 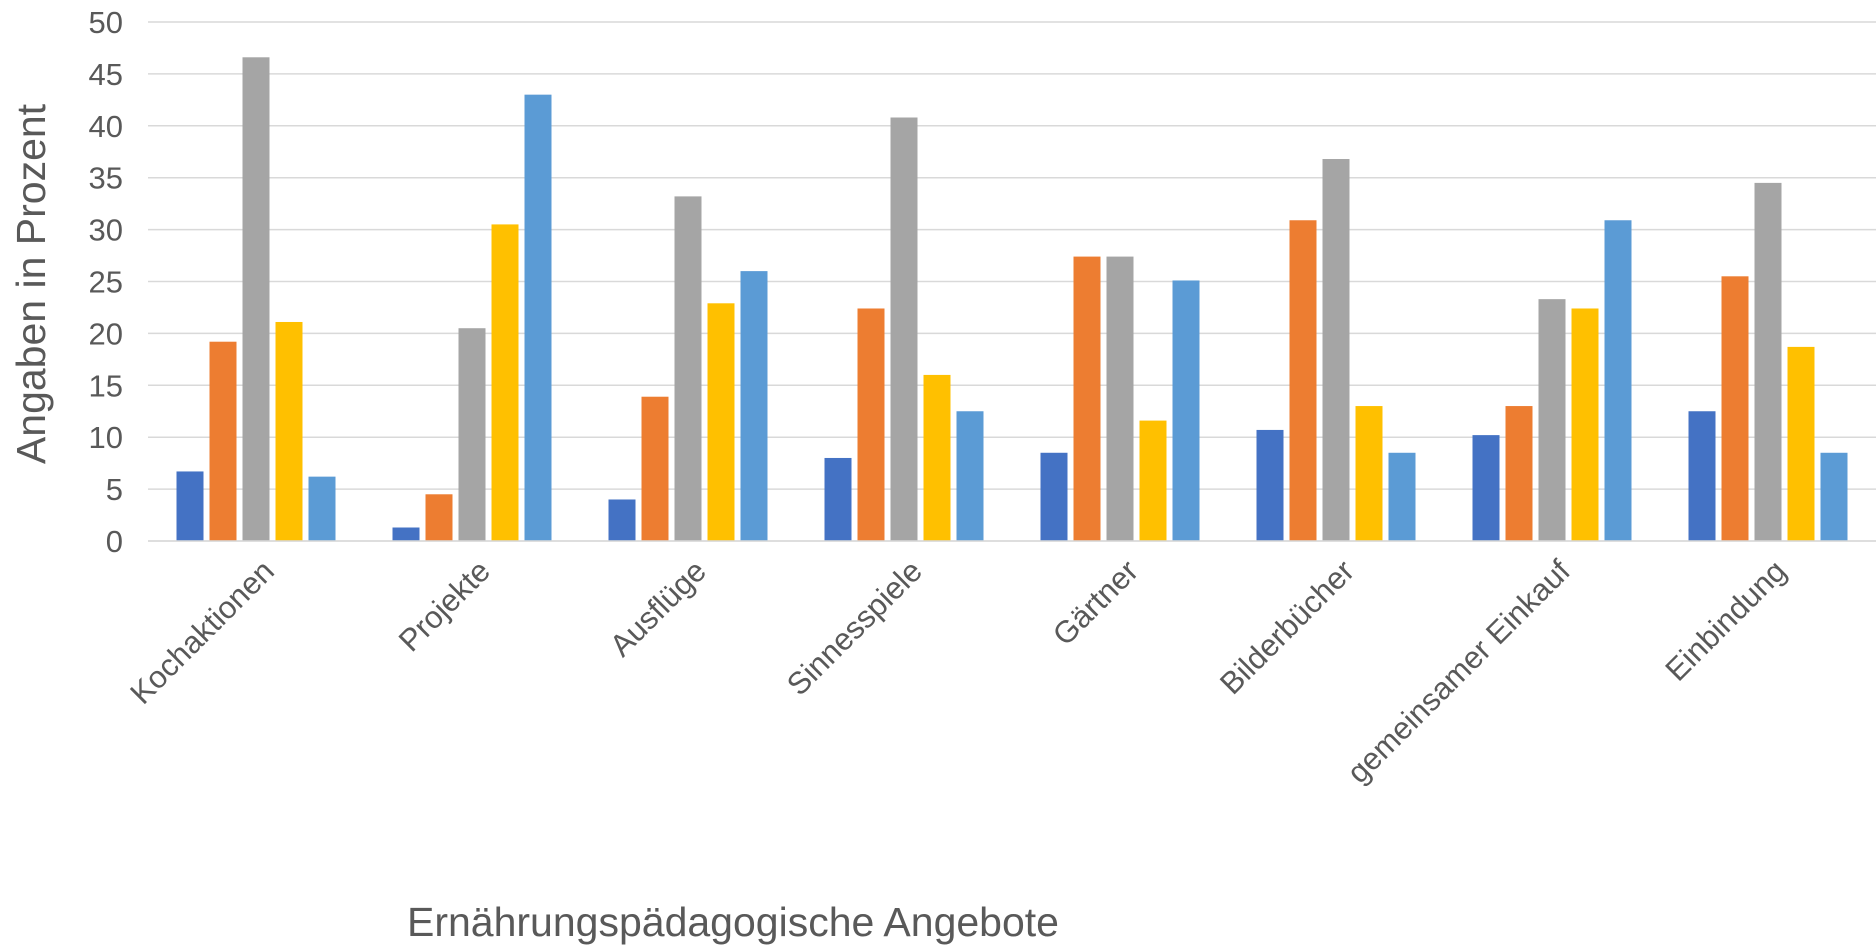 What do you see at coordinates (31, 283) in the screenshot?
I see `y-axis-title: Angaben in Prozent` at bounding box center [31, 283].